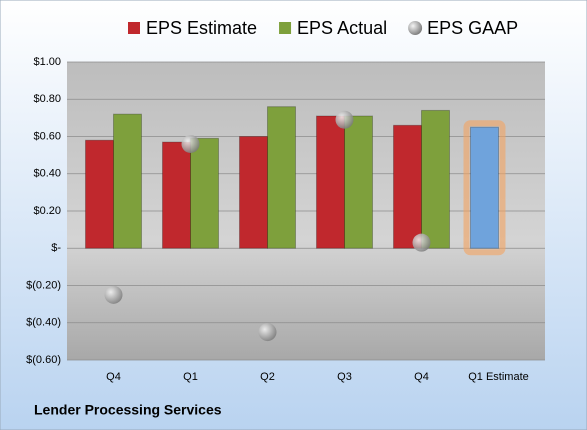  Describe the element at coordinates (201, 28) in the screenshot. I see `legend-label: EPS Estimate` at that location.